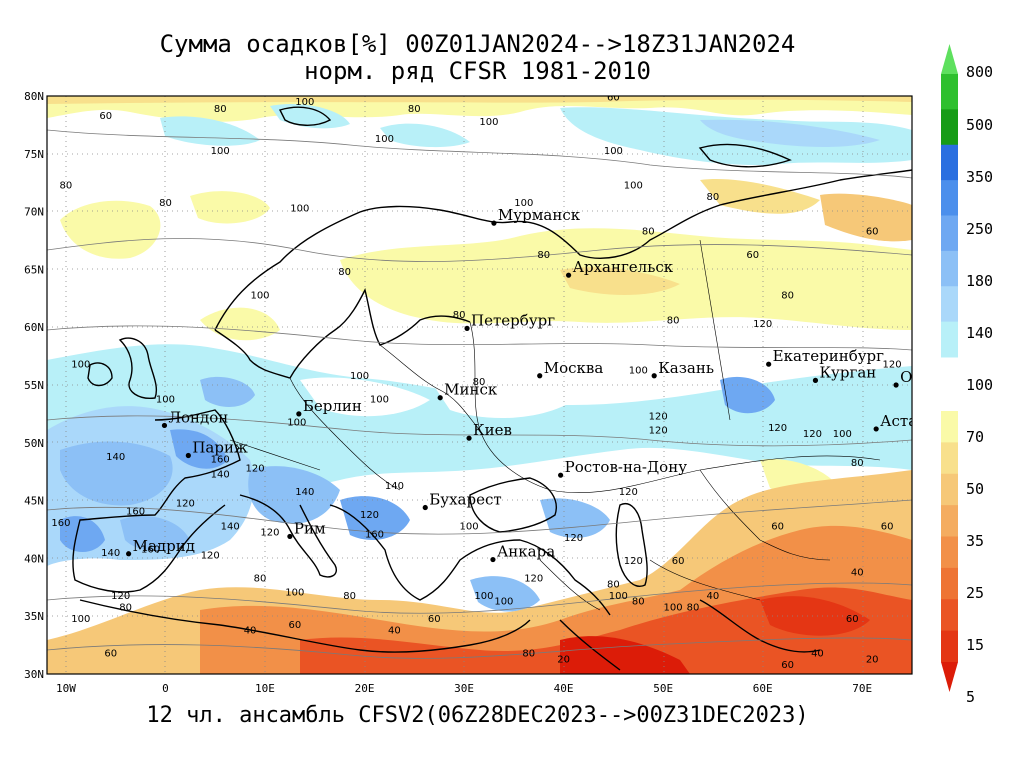  Describe the element at coordinates (164, 546) in the screenshot. I see `city-label: Мадрид` at that location.